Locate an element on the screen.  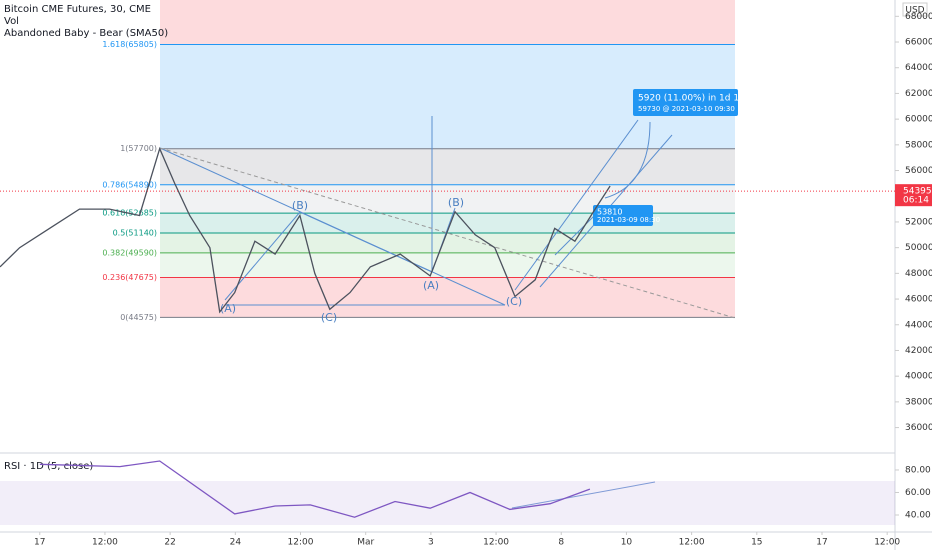
fib-label: 1(57700) is located at coordinates (138, 148).